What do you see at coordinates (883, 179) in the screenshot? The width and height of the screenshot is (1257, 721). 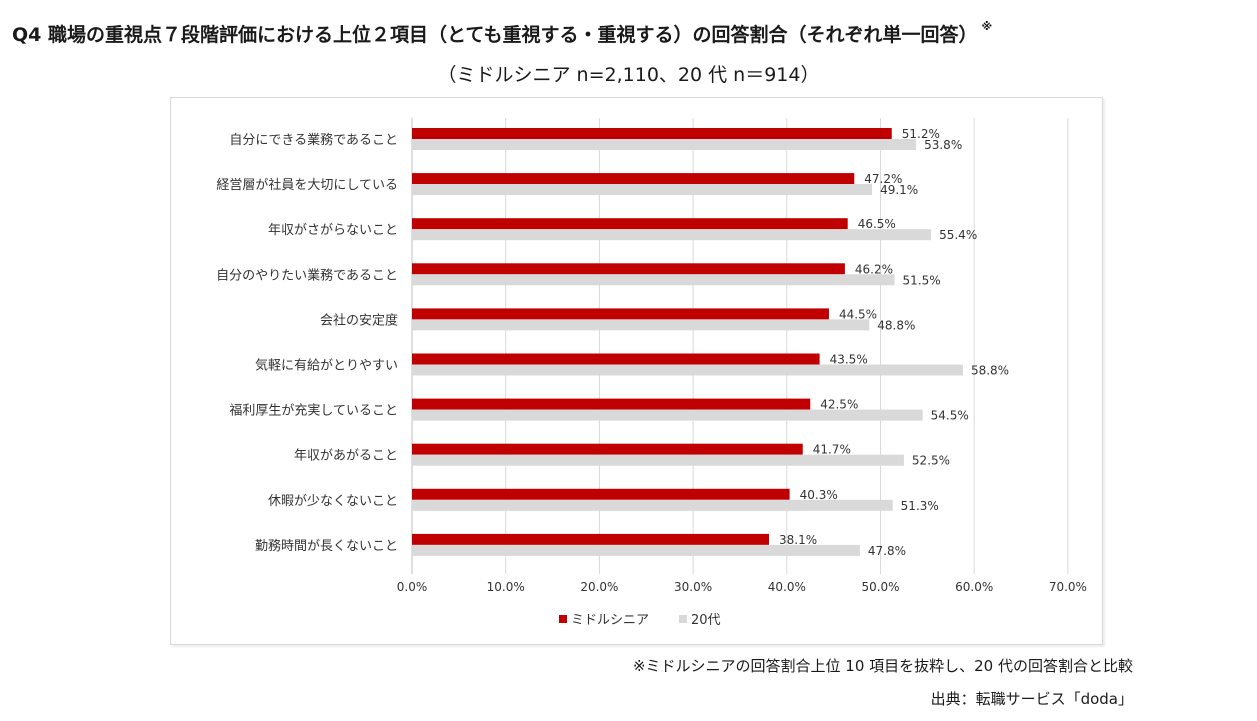 I see `data-label: 47.2%` at bounding box center [883, 179].